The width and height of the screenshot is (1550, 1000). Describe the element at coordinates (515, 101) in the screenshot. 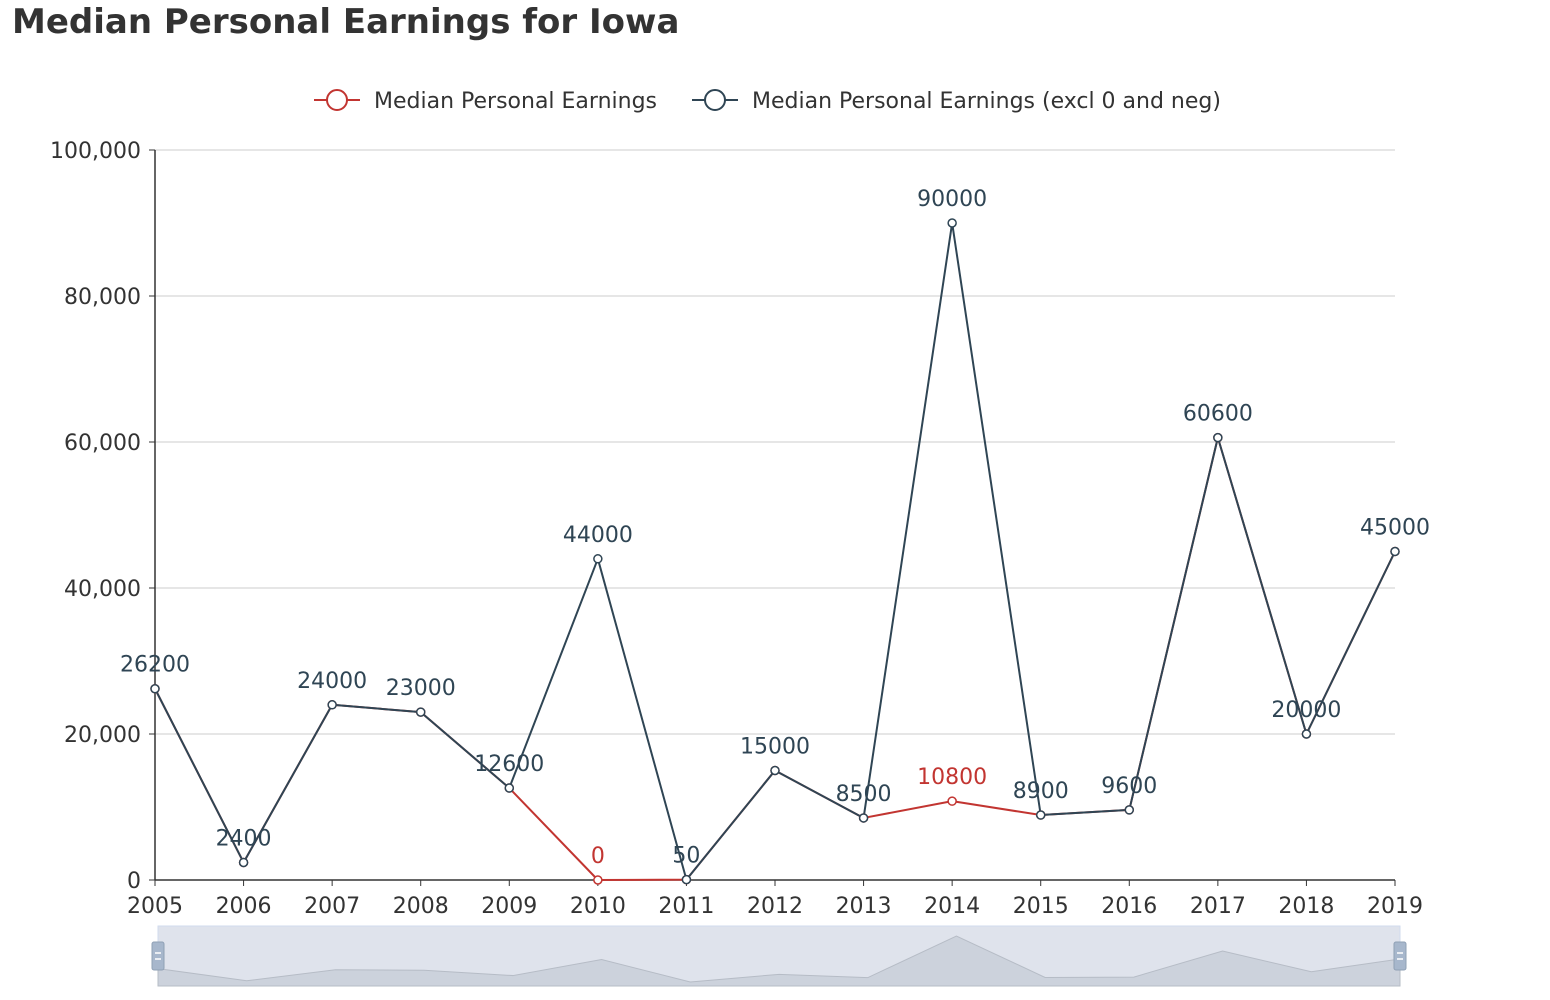

I see `legend-label: Median Personal Earnings` at that location.